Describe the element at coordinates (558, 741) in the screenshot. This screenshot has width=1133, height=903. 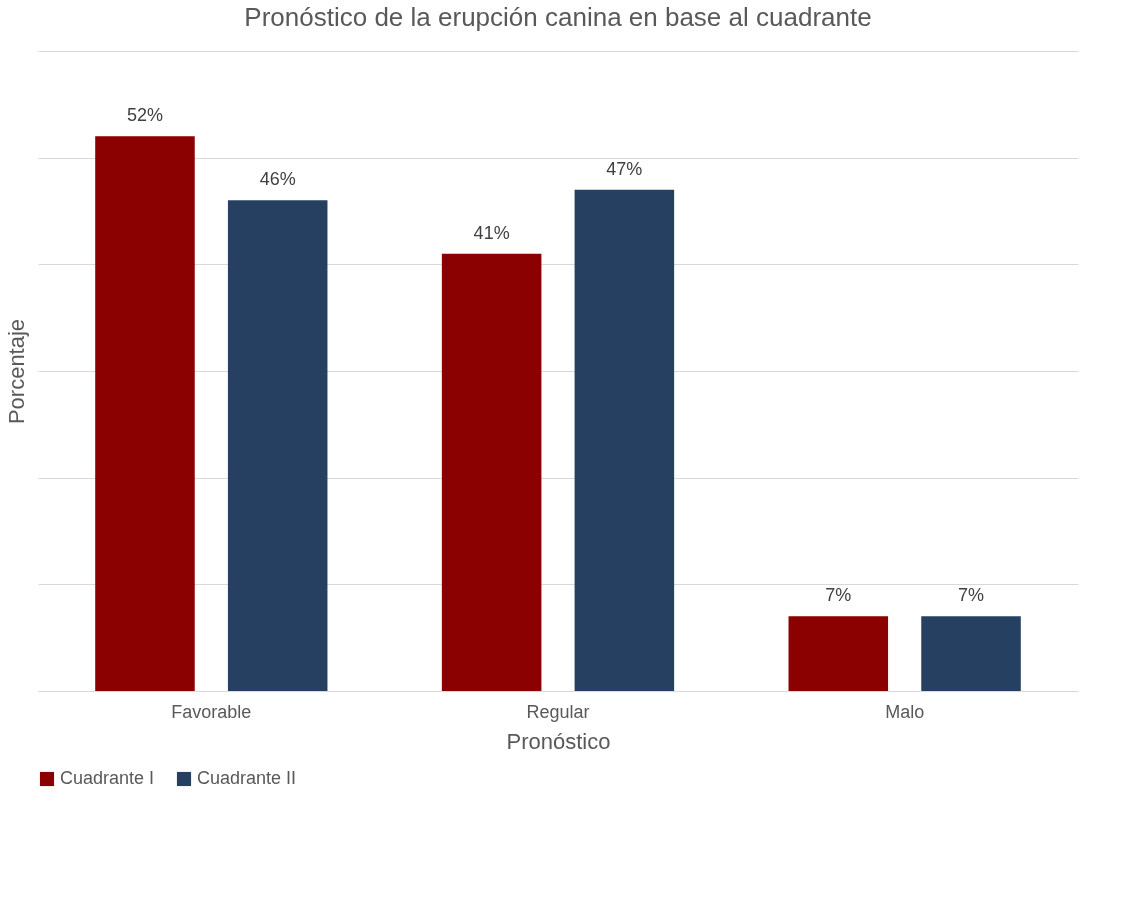
I see `x-axis-title: Pronóstico` at that location.